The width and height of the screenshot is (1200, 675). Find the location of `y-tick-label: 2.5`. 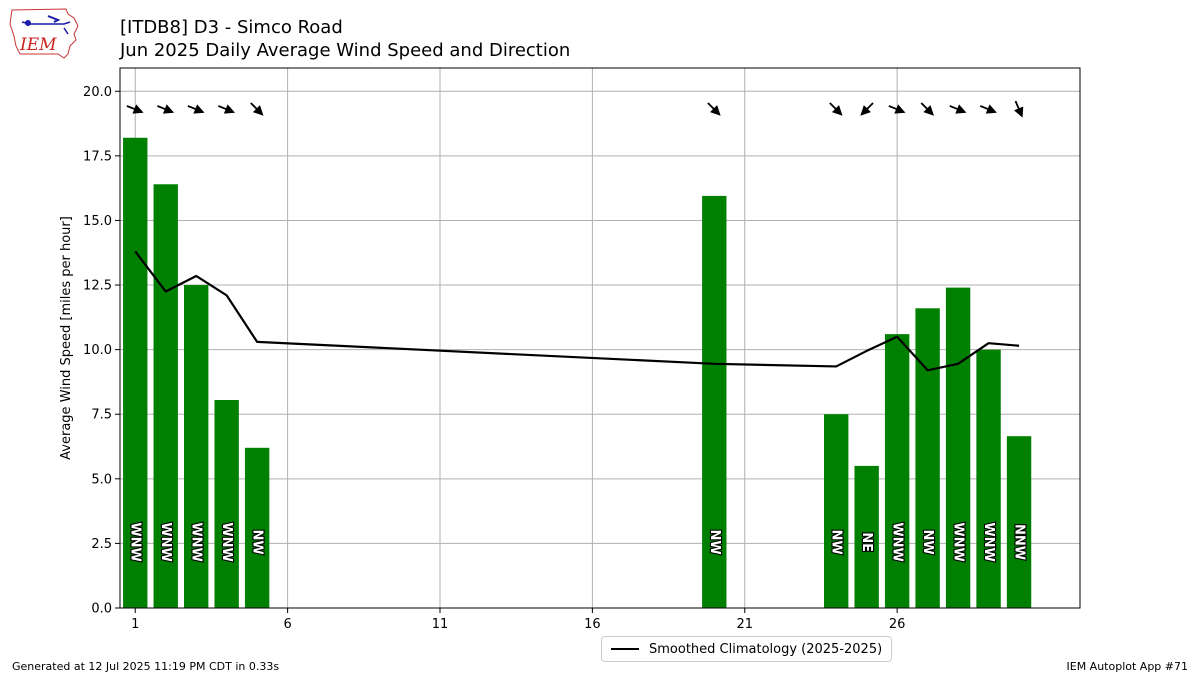

y-tick-label: 2.5 is located at coordinates (101, 544).